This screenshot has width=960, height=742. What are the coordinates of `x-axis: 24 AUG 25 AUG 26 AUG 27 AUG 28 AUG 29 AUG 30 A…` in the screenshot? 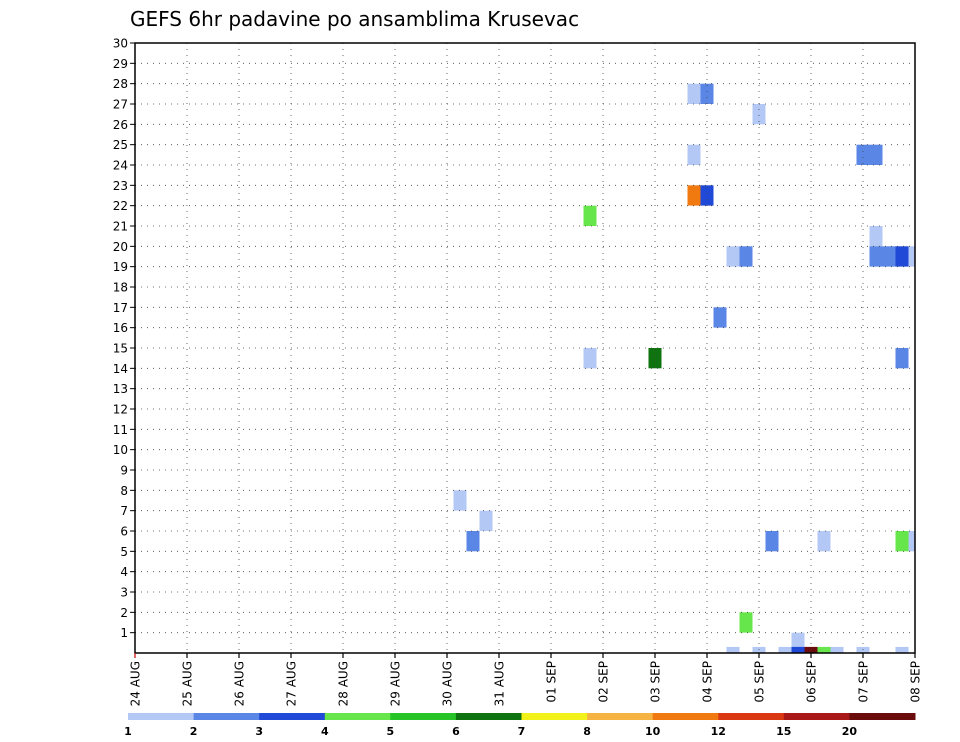 It's located at (526, 679).